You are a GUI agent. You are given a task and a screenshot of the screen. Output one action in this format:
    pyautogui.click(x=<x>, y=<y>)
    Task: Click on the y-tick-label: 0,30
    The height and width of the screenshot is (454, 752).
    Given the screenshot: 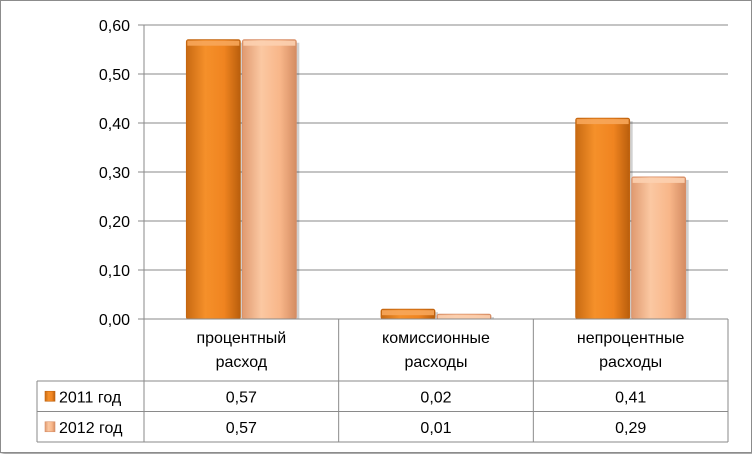 What is the action you would take?
    pyautogui.click(x=114, y=173)
    